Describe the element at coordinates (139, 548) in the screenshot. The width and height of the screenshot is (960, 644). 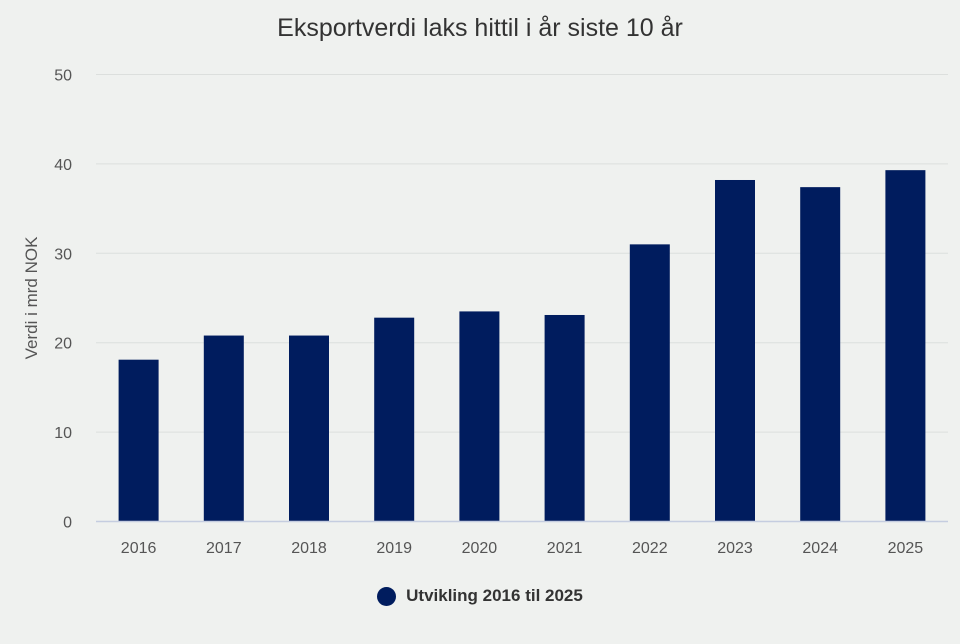
I see `x-tick-label: 2016` at that location.